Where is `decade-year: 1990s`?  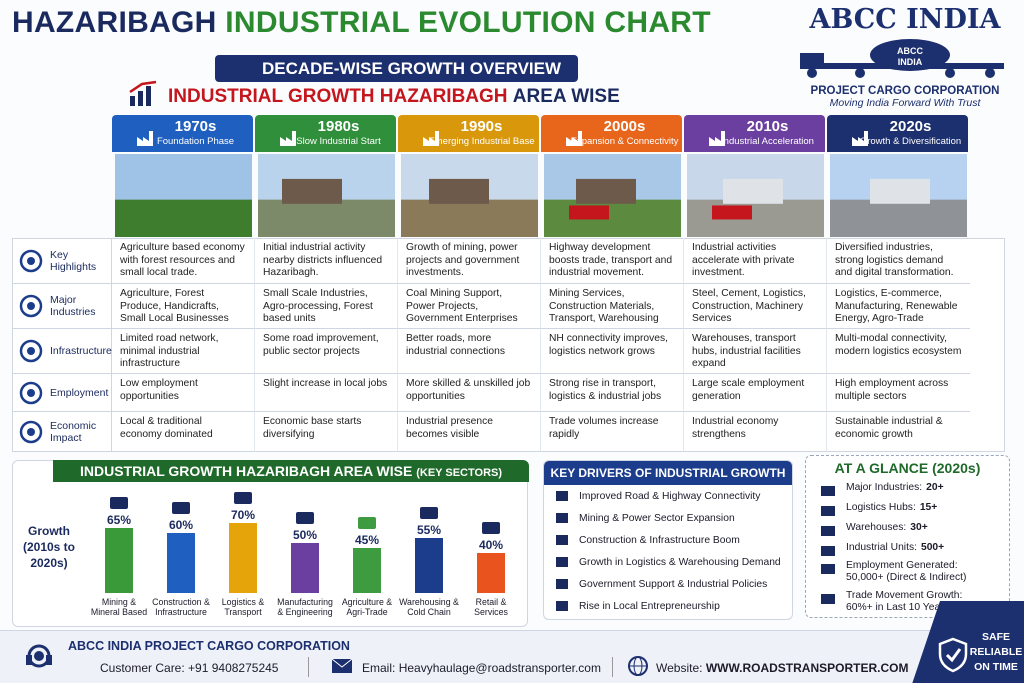
decade-year: 1990s is located at coordinates (481, 126).